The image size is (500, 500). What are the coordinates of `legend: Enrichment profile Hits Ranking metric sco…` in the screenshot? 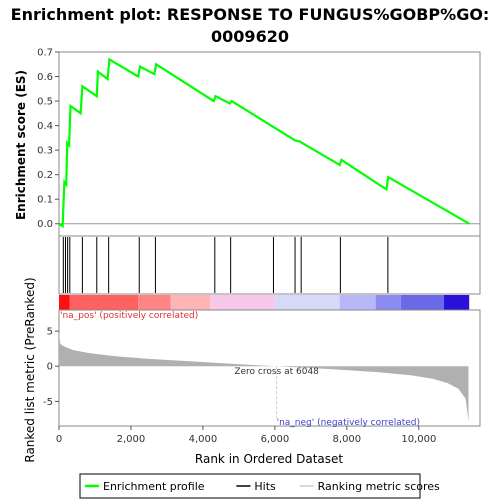 It's located at (262, 486).